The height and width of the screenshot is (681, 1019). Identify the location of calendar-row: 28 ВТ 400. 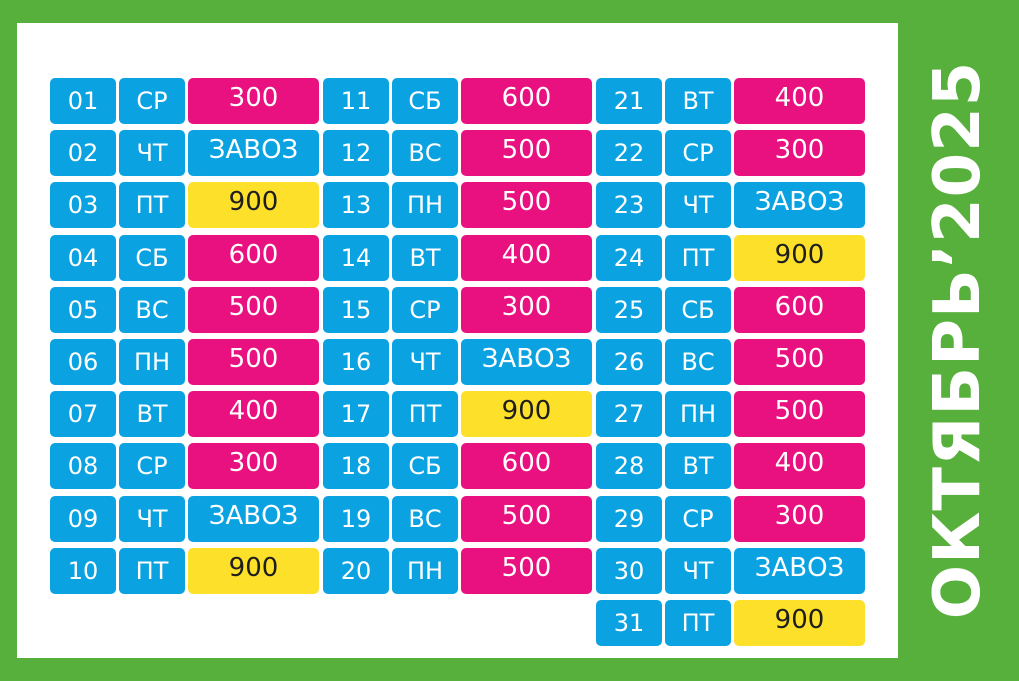
(731, 466).